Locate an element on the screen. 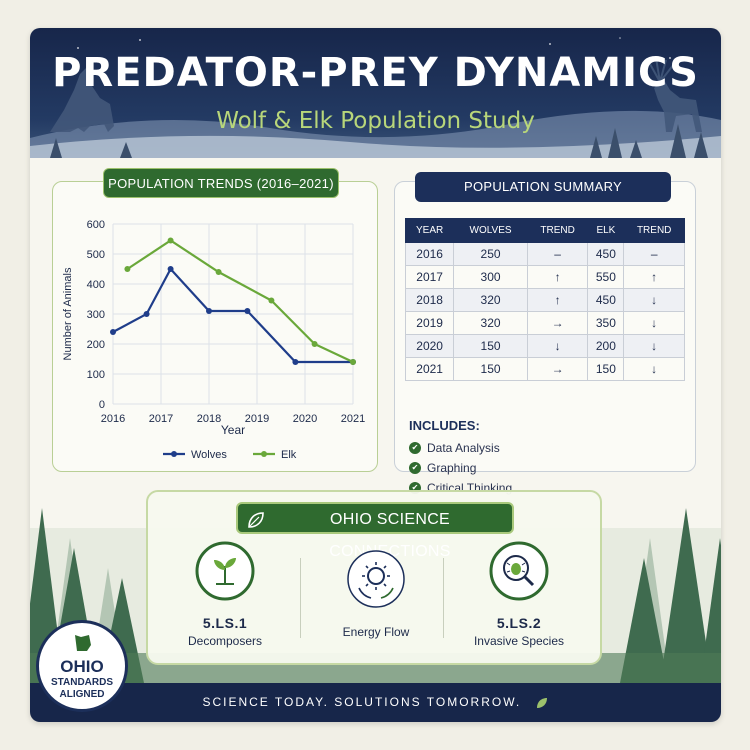 This screenshot has height=750, width=750. y-axis-label: Number of Animals is located at coordinates (68, 313).